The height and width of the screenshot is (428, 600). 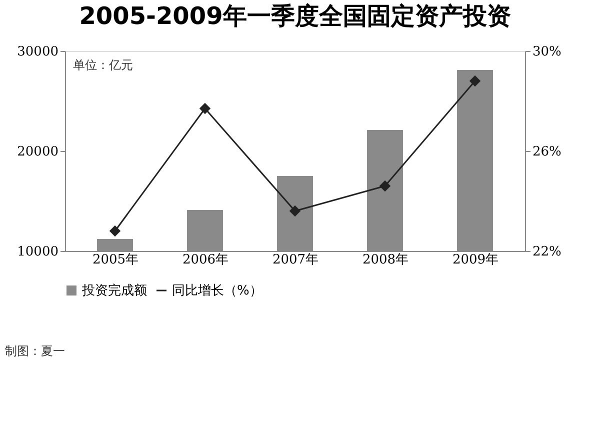 I want to click on y-tick-label: 10000, so click(x=37, y=252).